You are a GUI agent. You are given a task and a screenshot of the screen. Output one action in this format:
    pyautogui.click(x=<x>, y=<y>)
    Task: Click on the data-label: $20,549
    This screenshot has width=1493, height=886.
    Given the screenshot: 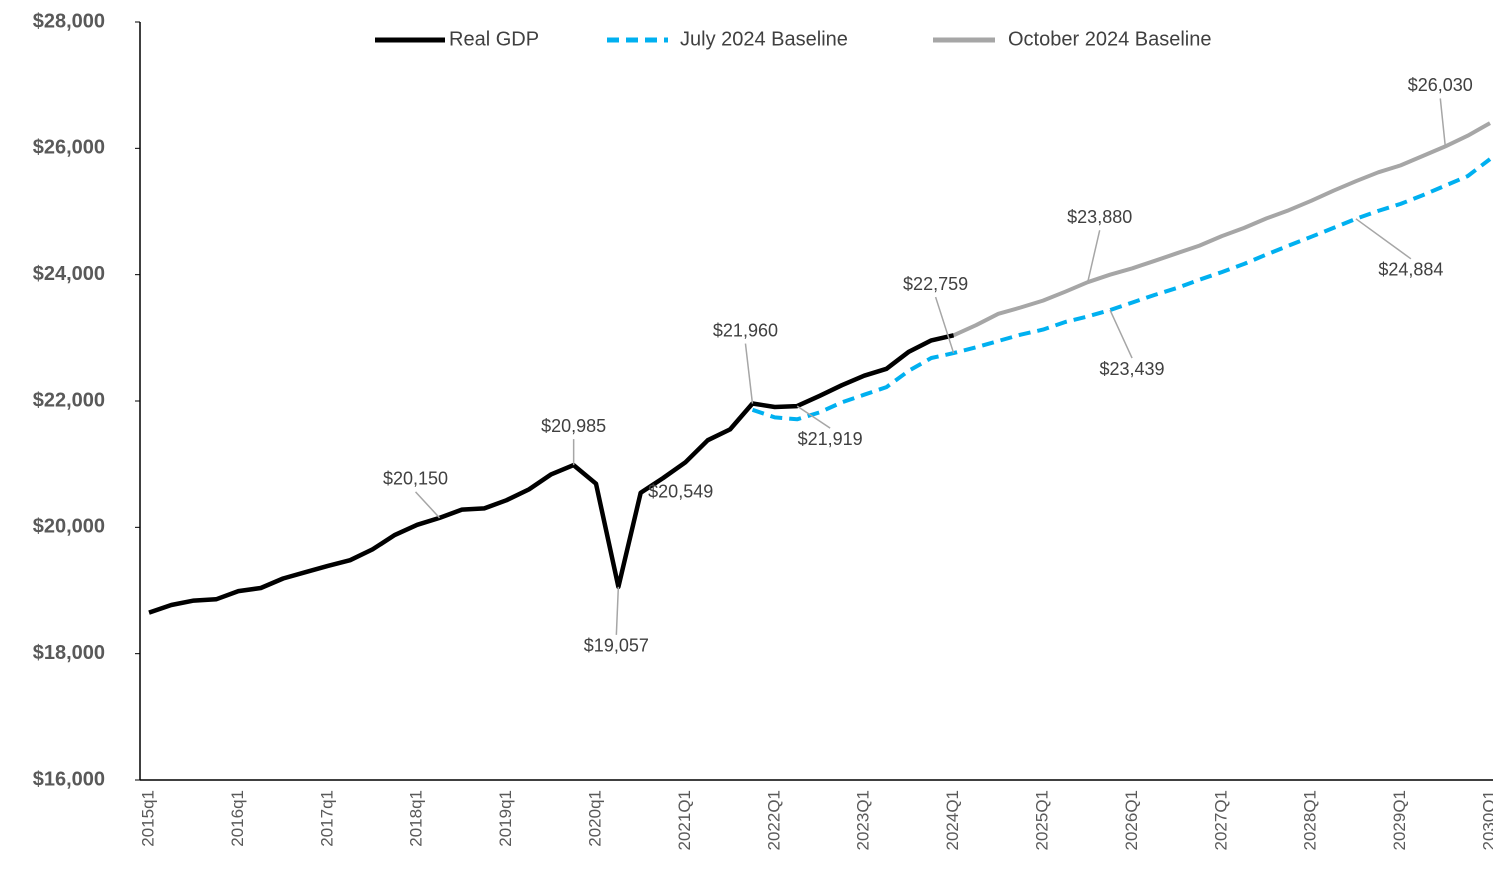 What is the action you would take?
    pyautogui.click(x=680, y=491)
    